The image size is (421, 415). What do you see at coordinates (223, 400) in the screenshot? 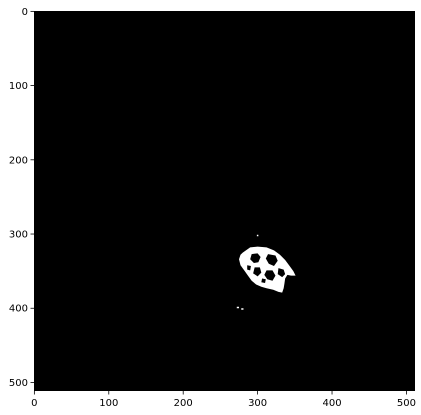
I see `x-axis: 0 100 200 300 400 500` at bounding box center [223, 400].